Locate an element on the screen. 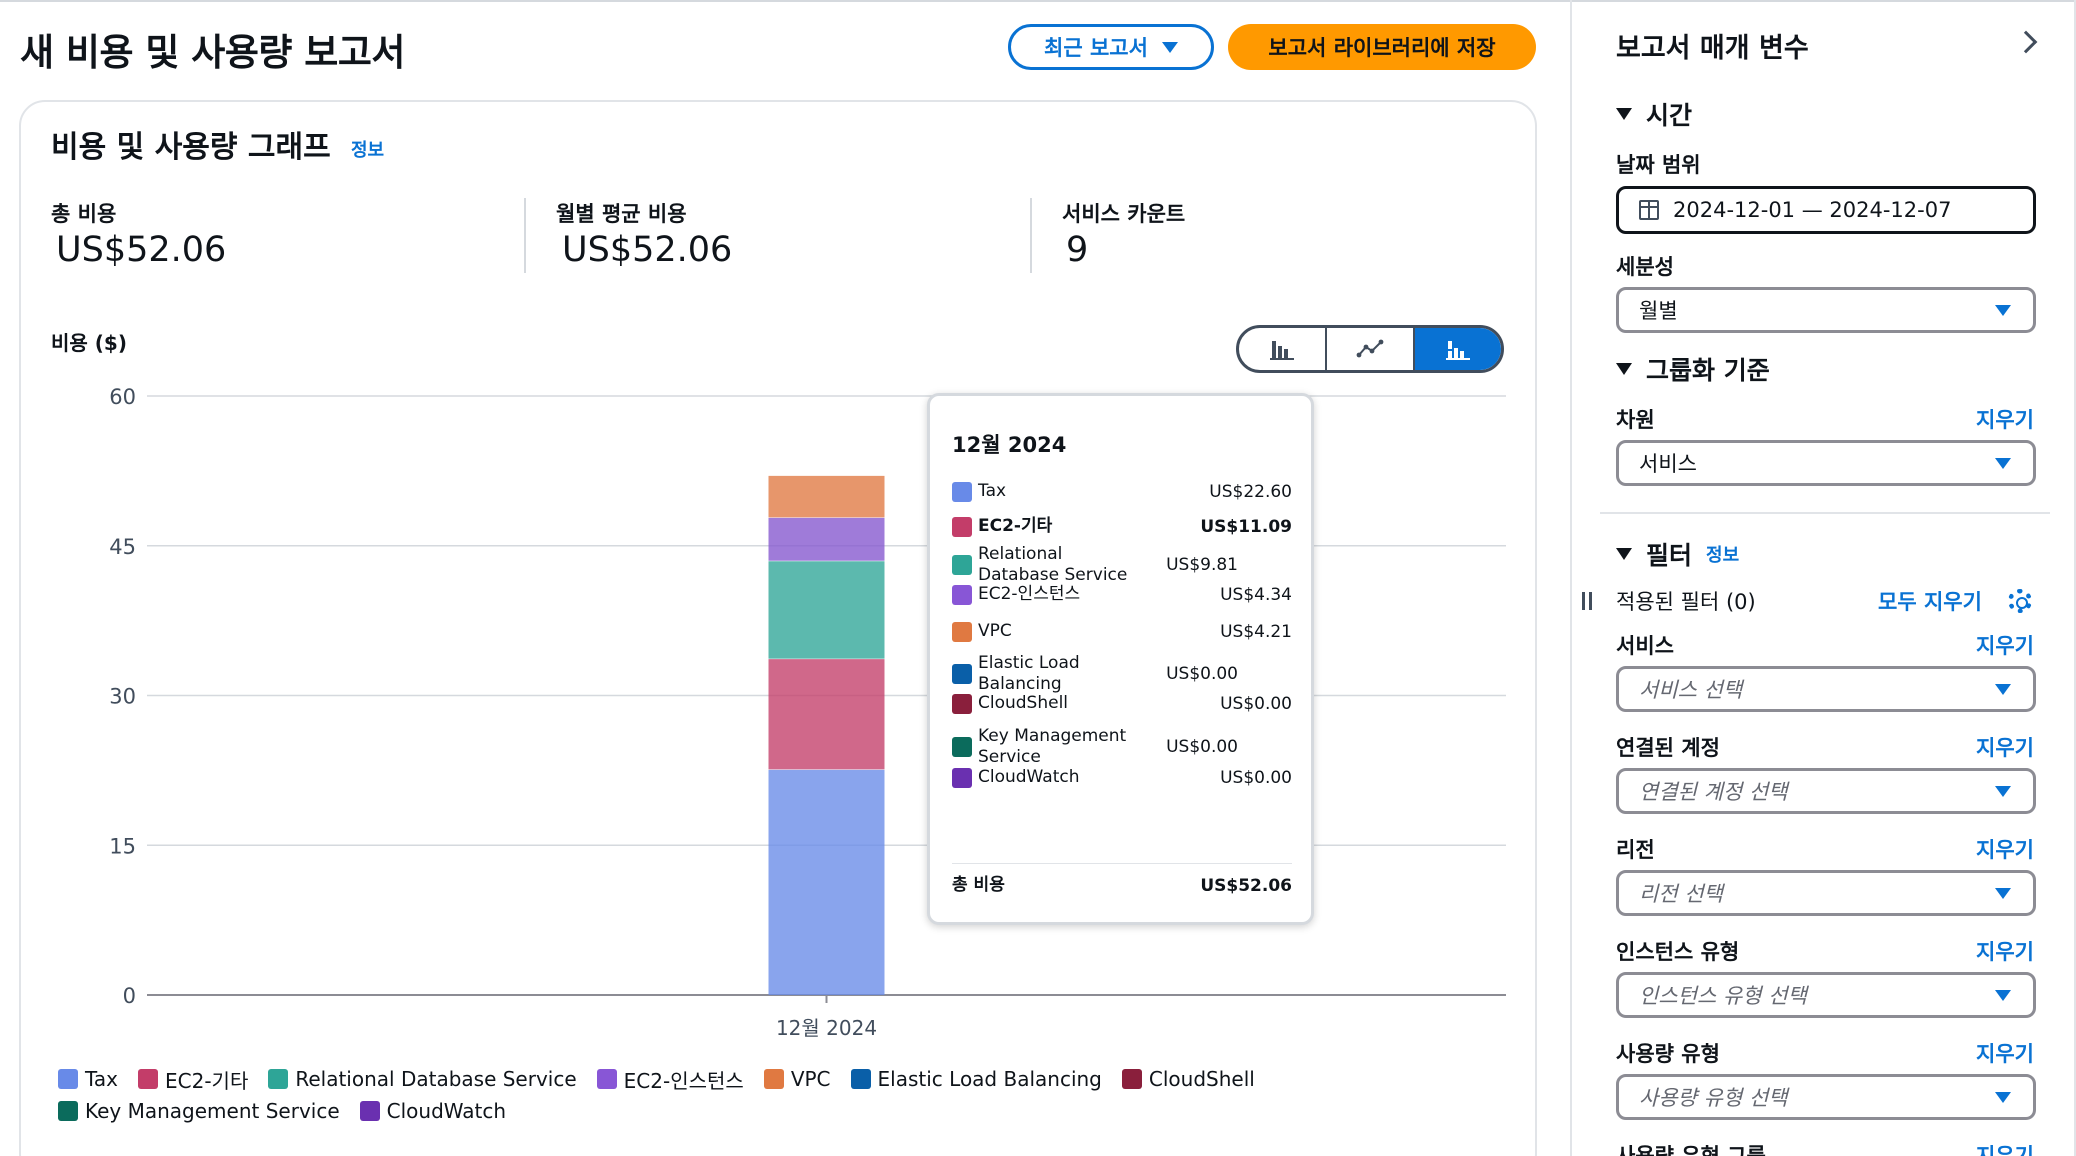  clear-all-filters-link: 모두 지우기 is located at coordinates (1930, 602).